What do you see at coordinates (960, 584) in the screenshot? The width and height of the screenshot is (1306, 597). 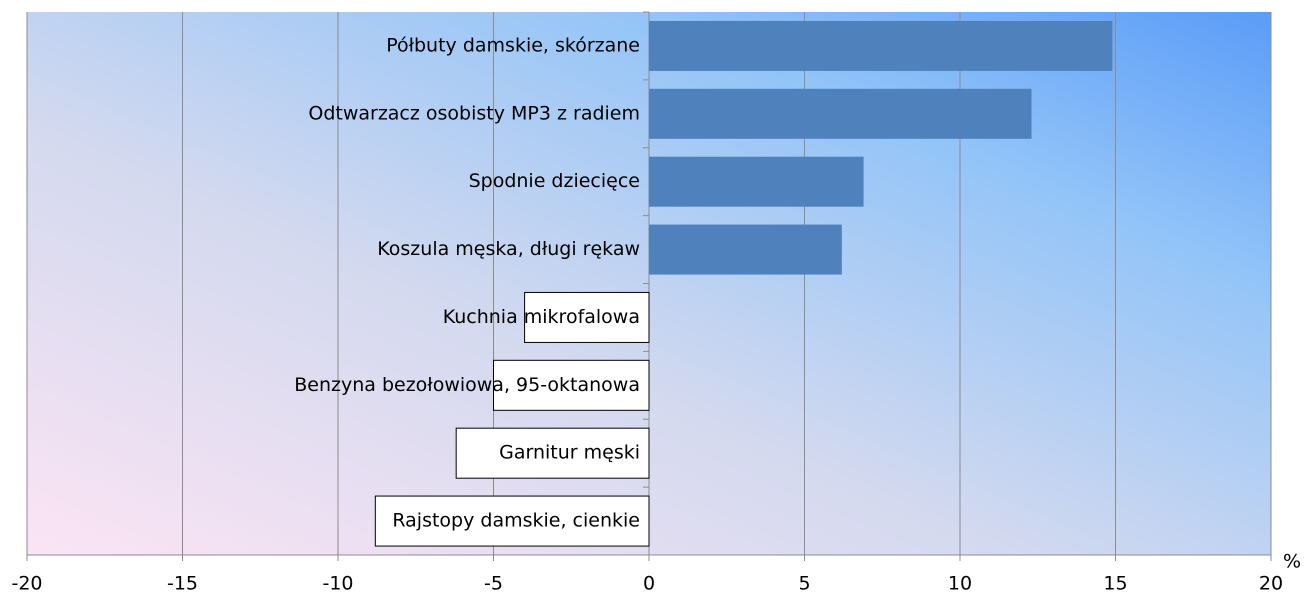 I see `x-tick-label: 10` at bounding box center [960, 584].